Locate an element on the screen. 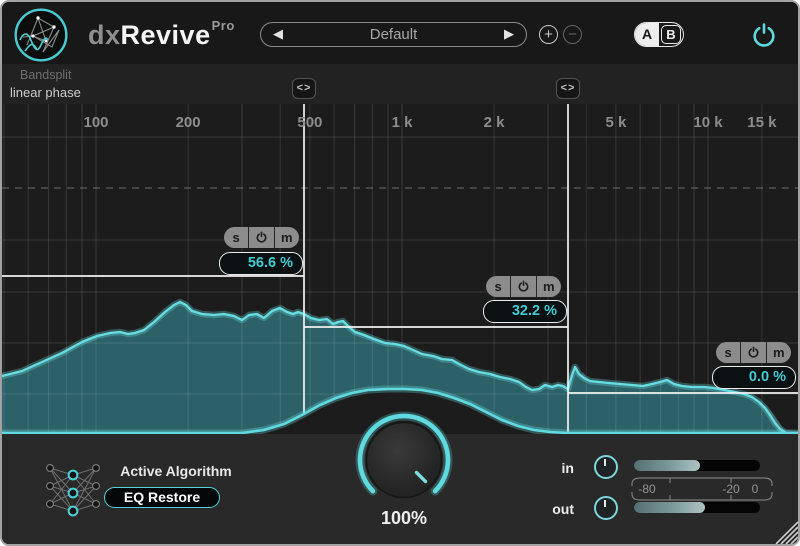 The height and width of the screenshot is (546, 800). preset-add-button: + is located at coordinates (548, 34).